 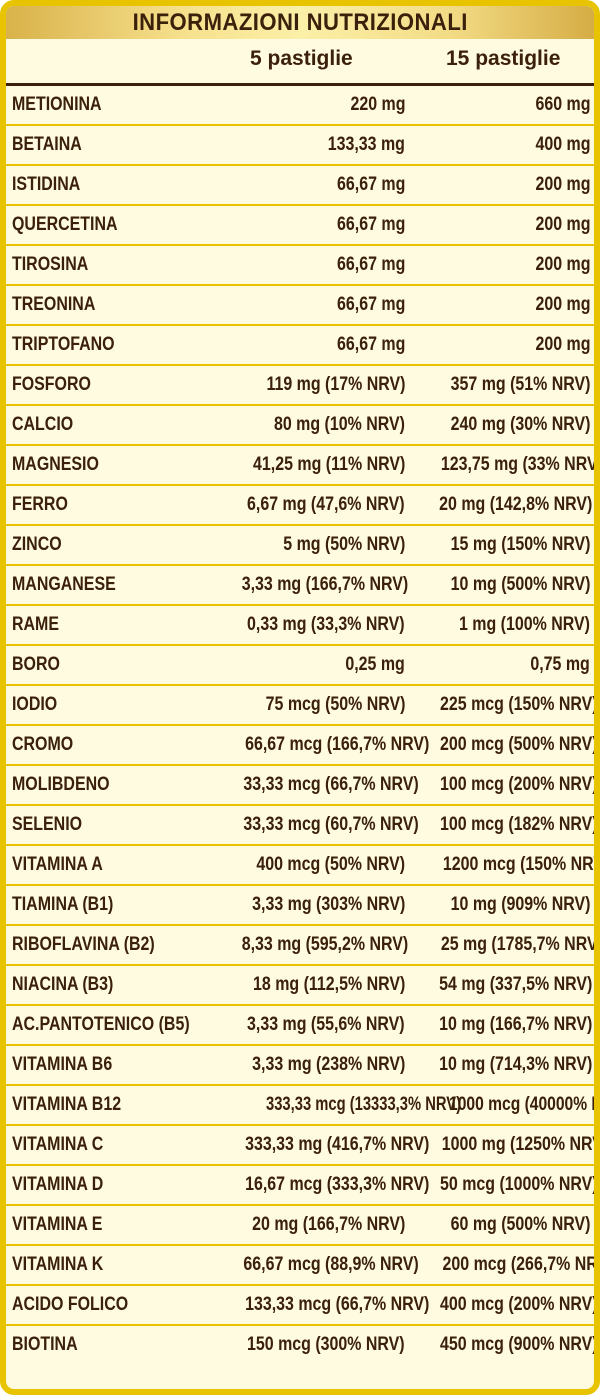 I want to click on nutrient-name: TIAMINA (B1), so click(x=112, y=905).